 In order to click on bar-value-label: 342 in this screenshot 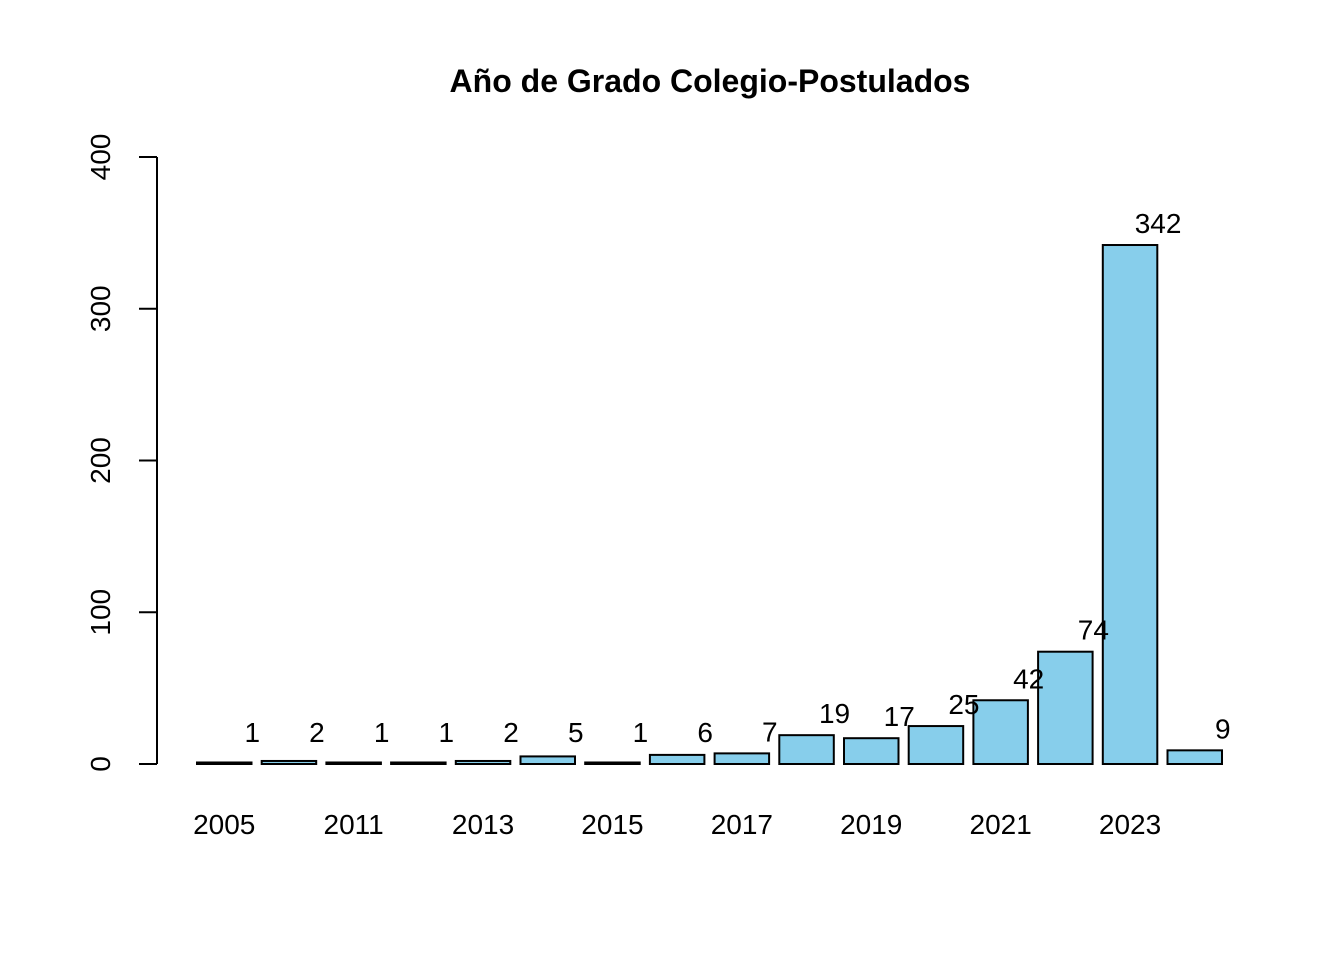, I will do `click(1158, 223)`.